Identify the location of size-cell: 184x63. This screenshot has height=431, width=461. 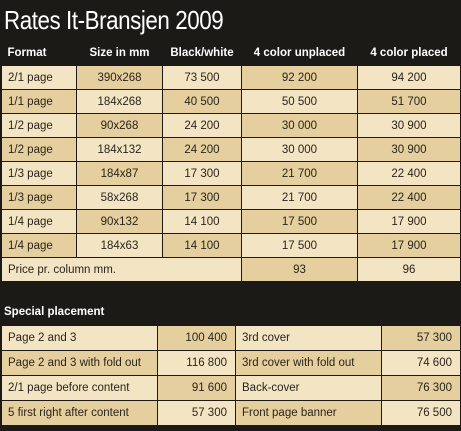
(119, 245).